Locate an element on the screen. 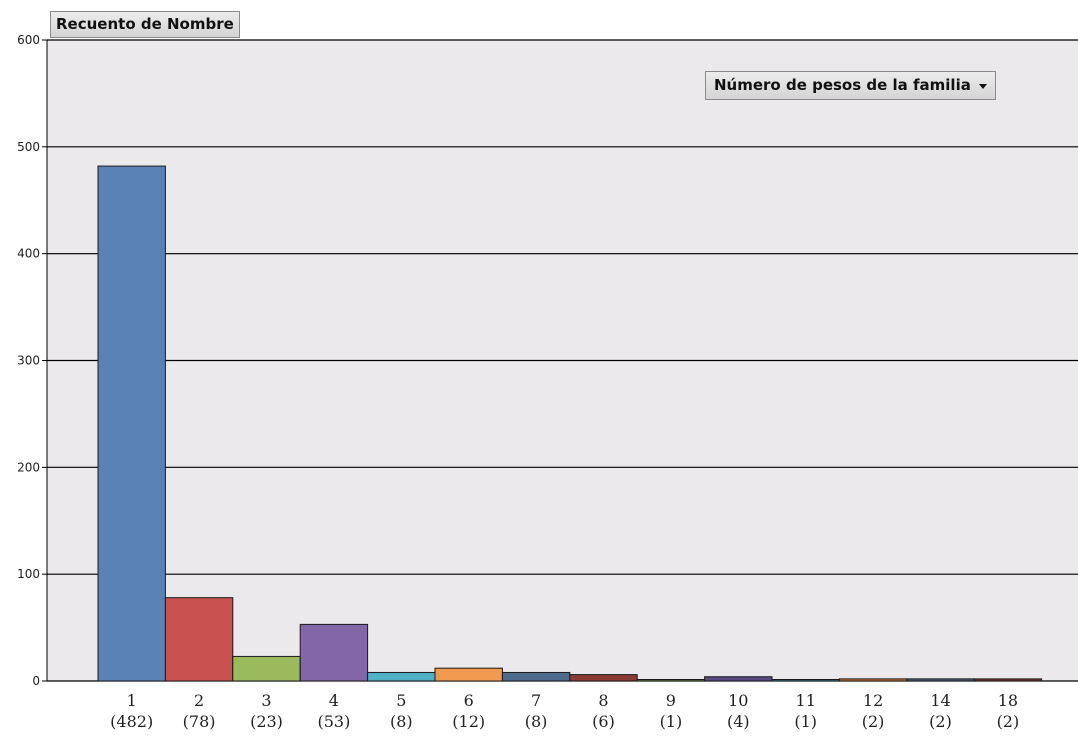 This screenshot has height=741, width=1078. x-count-label: (78) is located at coordinates (199, 721).